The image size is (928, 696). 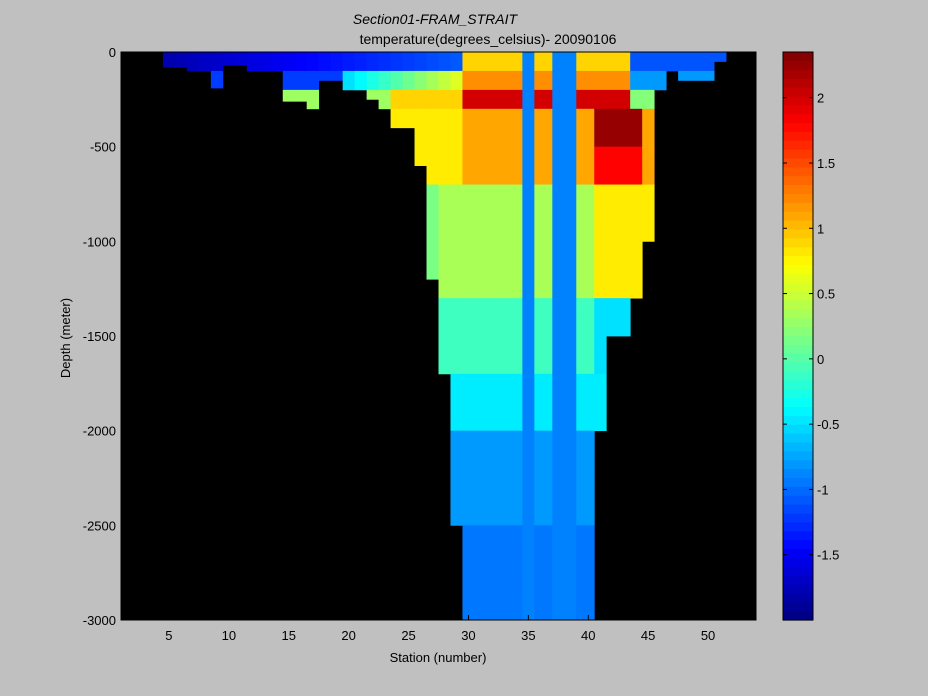 I want to click on colorbar-tick-label: 0, so click(x=820, y=359).